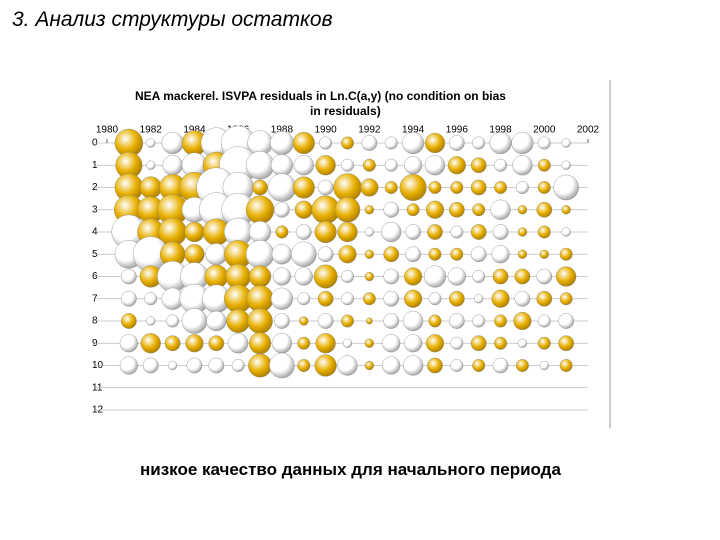 The image size is (720, 540). Describe the element at coordinates (326, 130) in the screenshot. I see `x-tick-label: 1990` at that location.